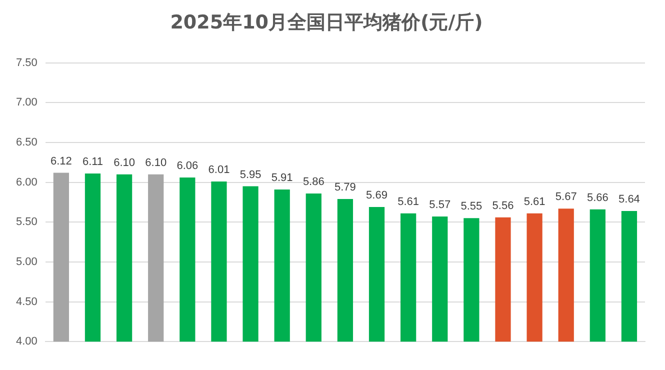 The height and width of the screenshot is (370, 665). Describe the element at coordinates (440, 205) in the screenshot. I see `data-label: 5.57` at that location.